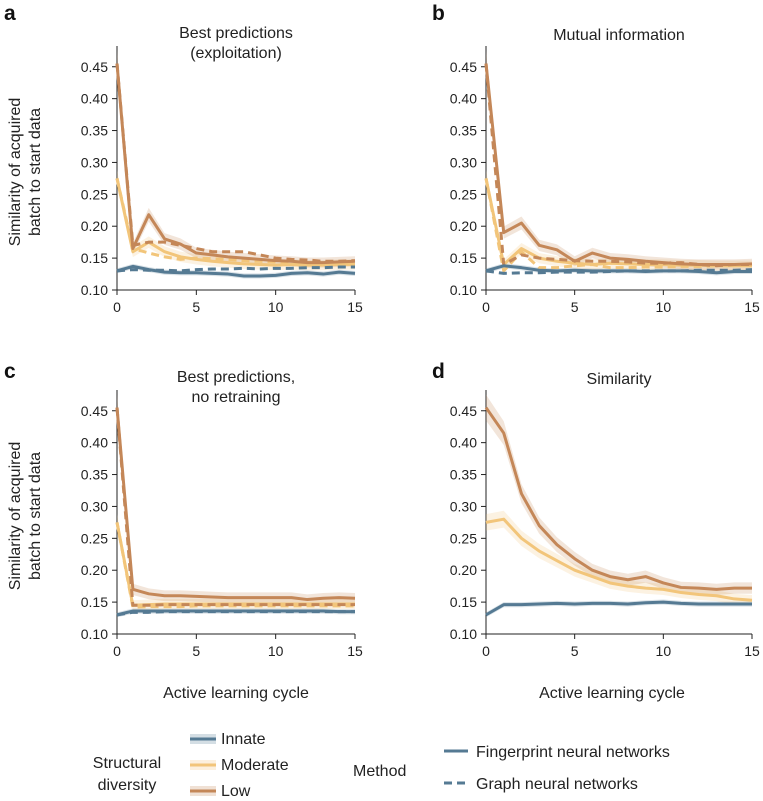 This screenshot has height=801, width=763. What do you see at coordinates (236, 562) in the screenshot?
I see `uncertainty-band-moderate` at bounding box center [236, 562].